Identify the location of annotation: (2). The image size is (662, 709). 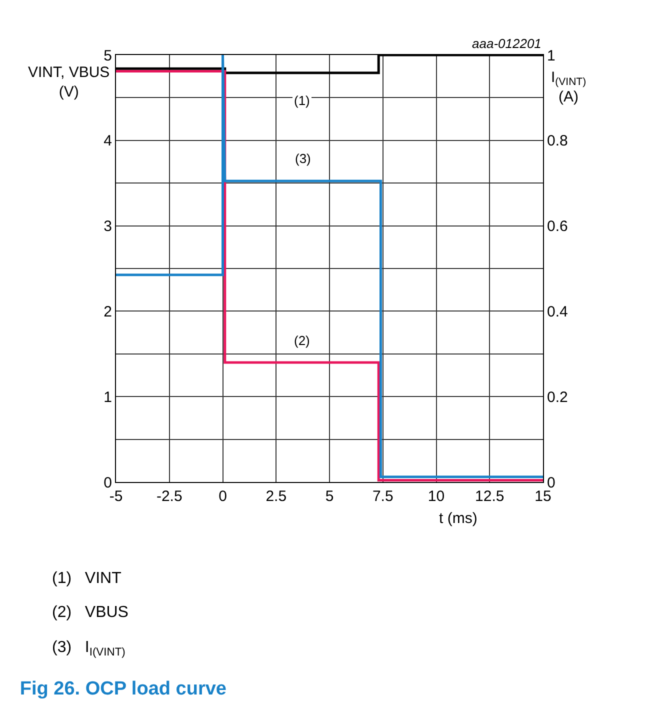
(302, 340).